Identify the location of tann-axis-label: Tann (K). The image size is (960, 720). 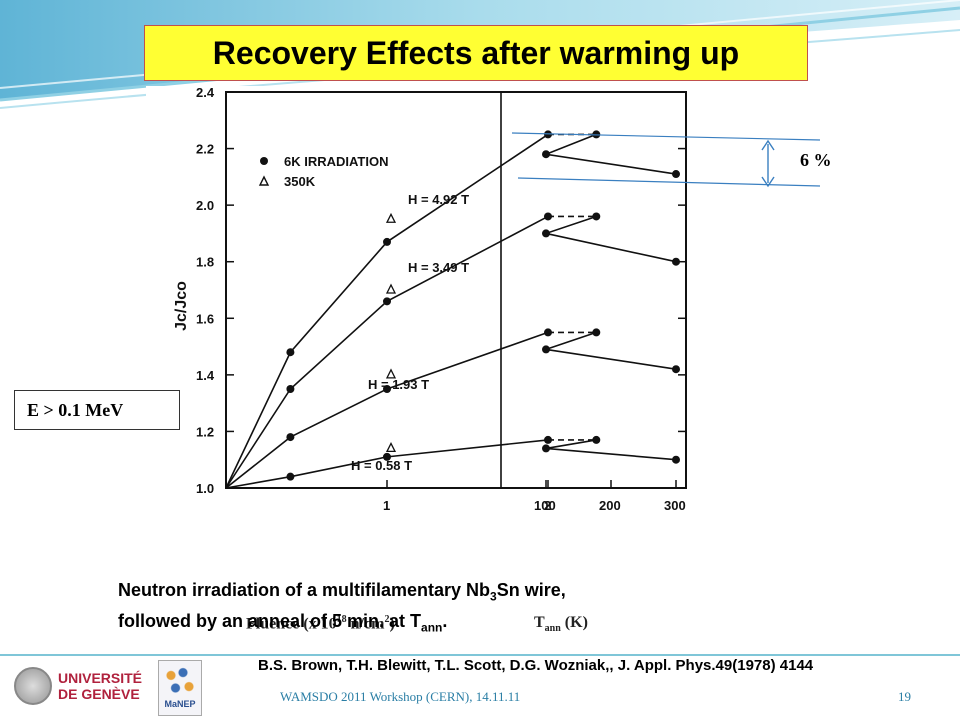
(561, 624).